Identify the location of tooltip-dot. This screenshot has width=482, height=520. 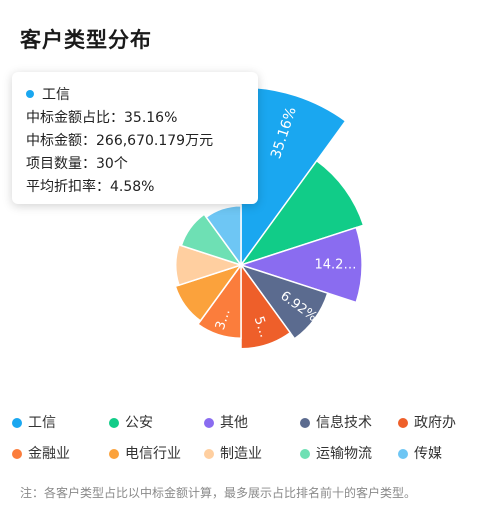
(30, 94).